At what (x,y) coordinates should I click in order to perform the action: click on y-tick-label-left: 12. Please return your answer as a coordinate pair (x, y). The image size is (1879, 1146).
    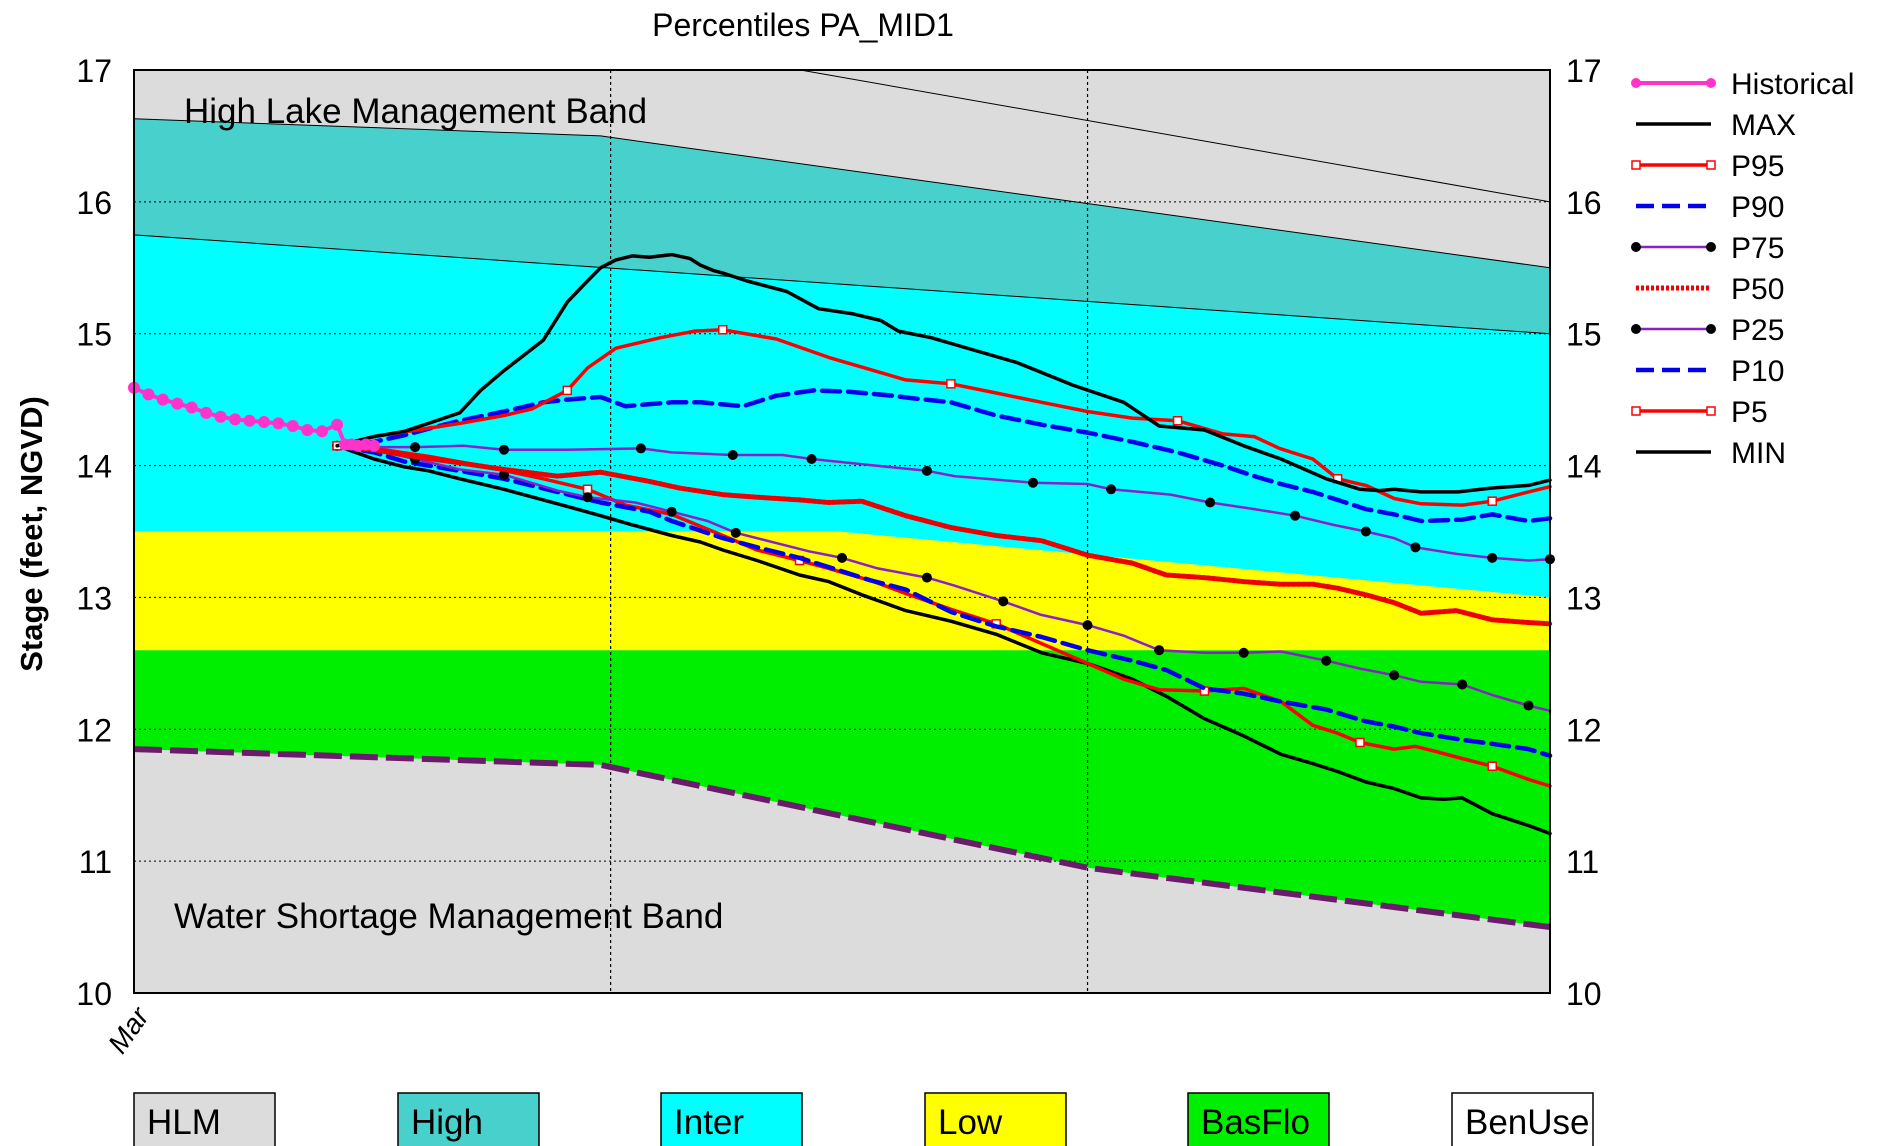
    Looking at the image, I should click on (94, 730).